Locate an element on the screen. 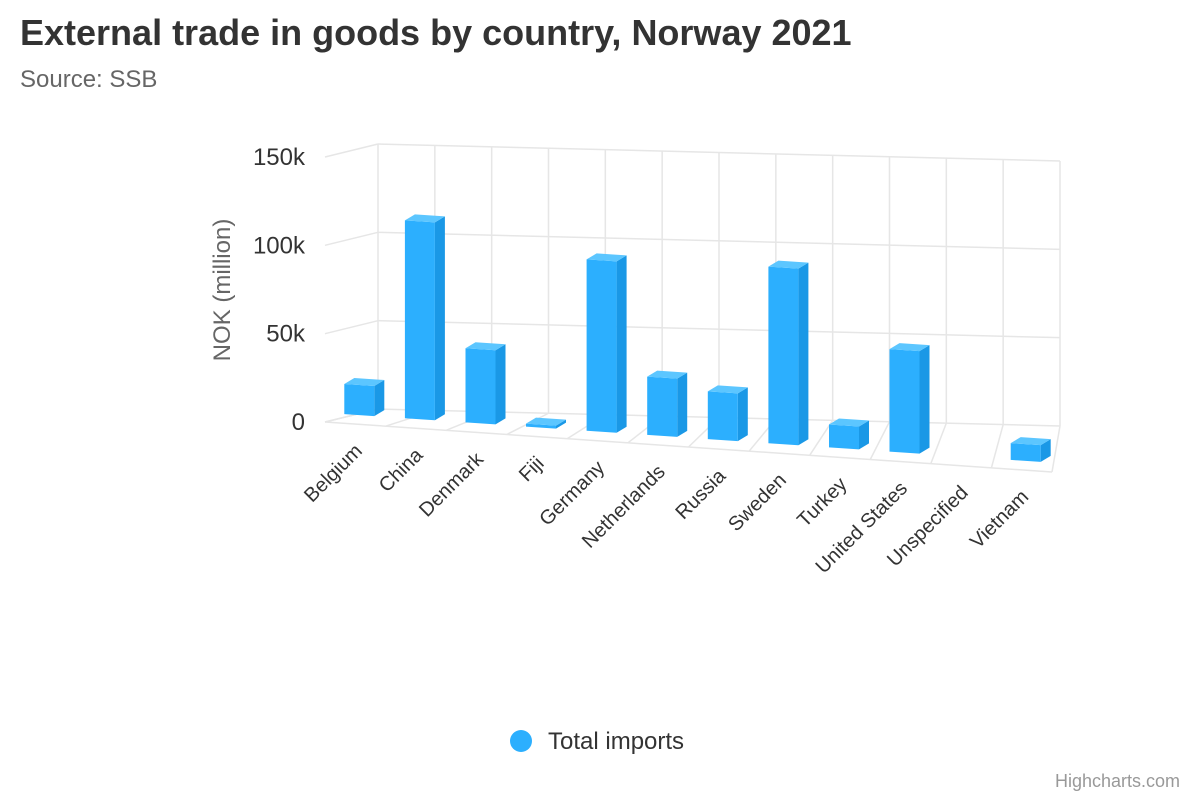 This screenshot has width=1200, height=800. x-tick-label: Russia is located at coordinates (701, 493).